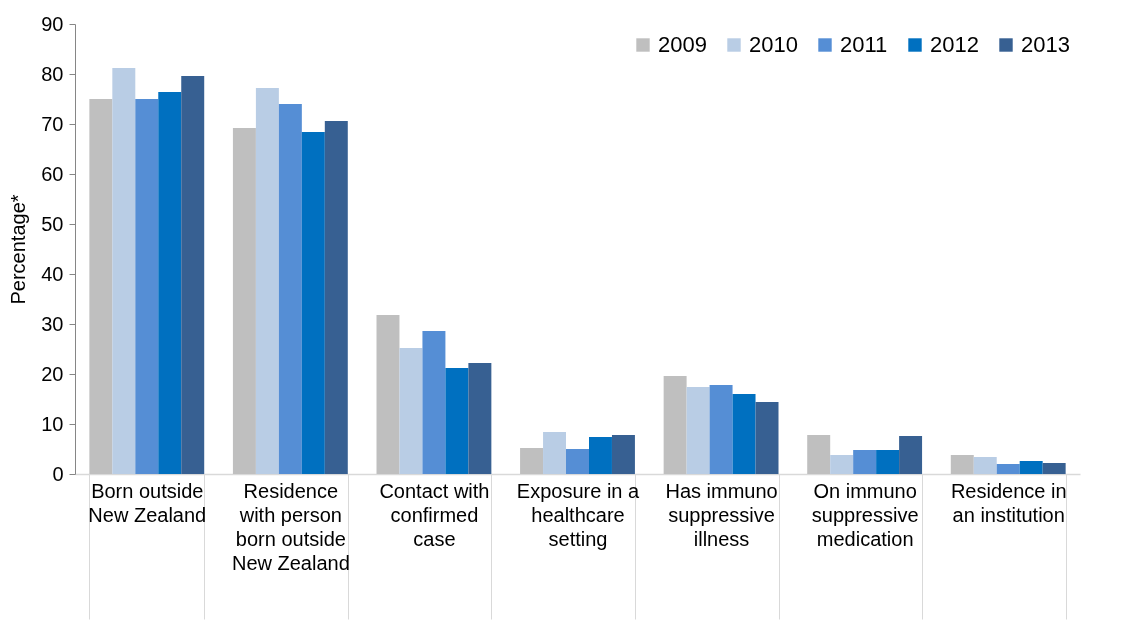 Image resolution: width=1131 pixels, height=630 pixels. I want to click on y-tick-label: 60, so click(52, 173).